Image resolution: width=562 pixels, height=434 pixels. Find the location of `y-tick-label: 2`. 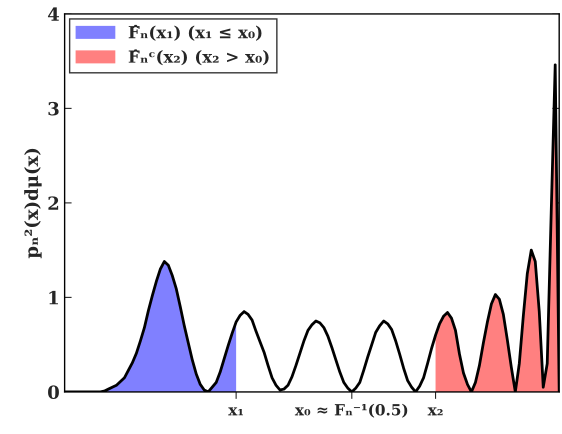

y-tick-label: 2 is located at coordinates (53, 203).